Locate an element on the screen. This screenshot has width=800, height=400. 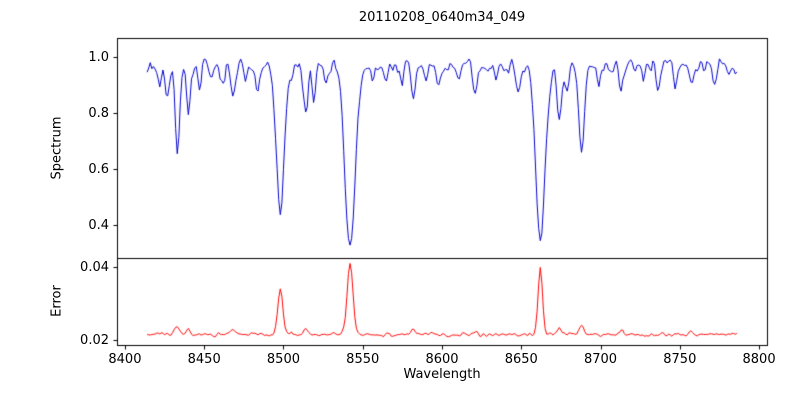
plot-title: 20110208_0640m34_049 is located at coordinates (442, 17).